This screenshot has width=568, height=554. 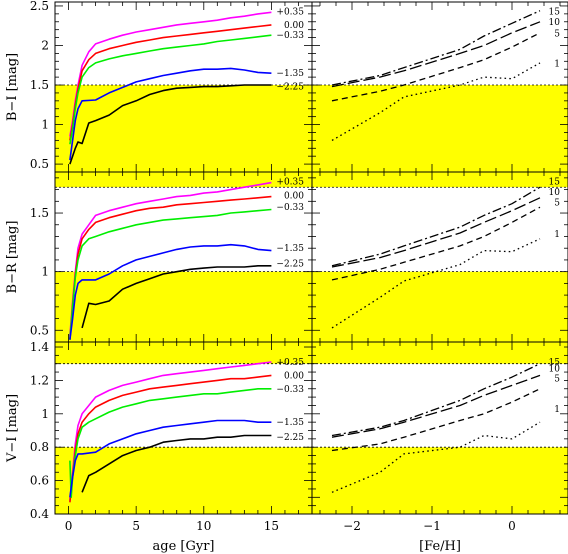 What do you see at coordinates (39, 447) in the screenshot?
I see `y-tick-label: 0.8` at bounding box center [39, 447].